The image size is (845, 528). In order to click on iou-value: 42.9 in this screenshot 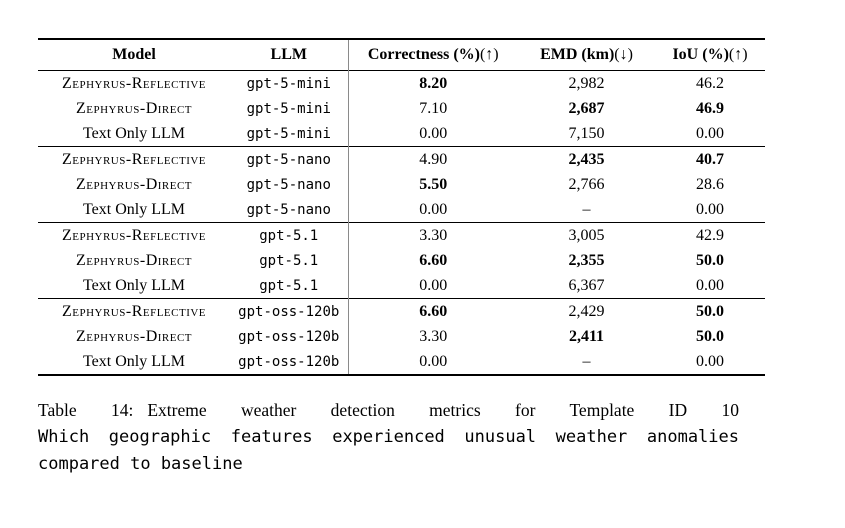, I will do `click(710, 235)`.